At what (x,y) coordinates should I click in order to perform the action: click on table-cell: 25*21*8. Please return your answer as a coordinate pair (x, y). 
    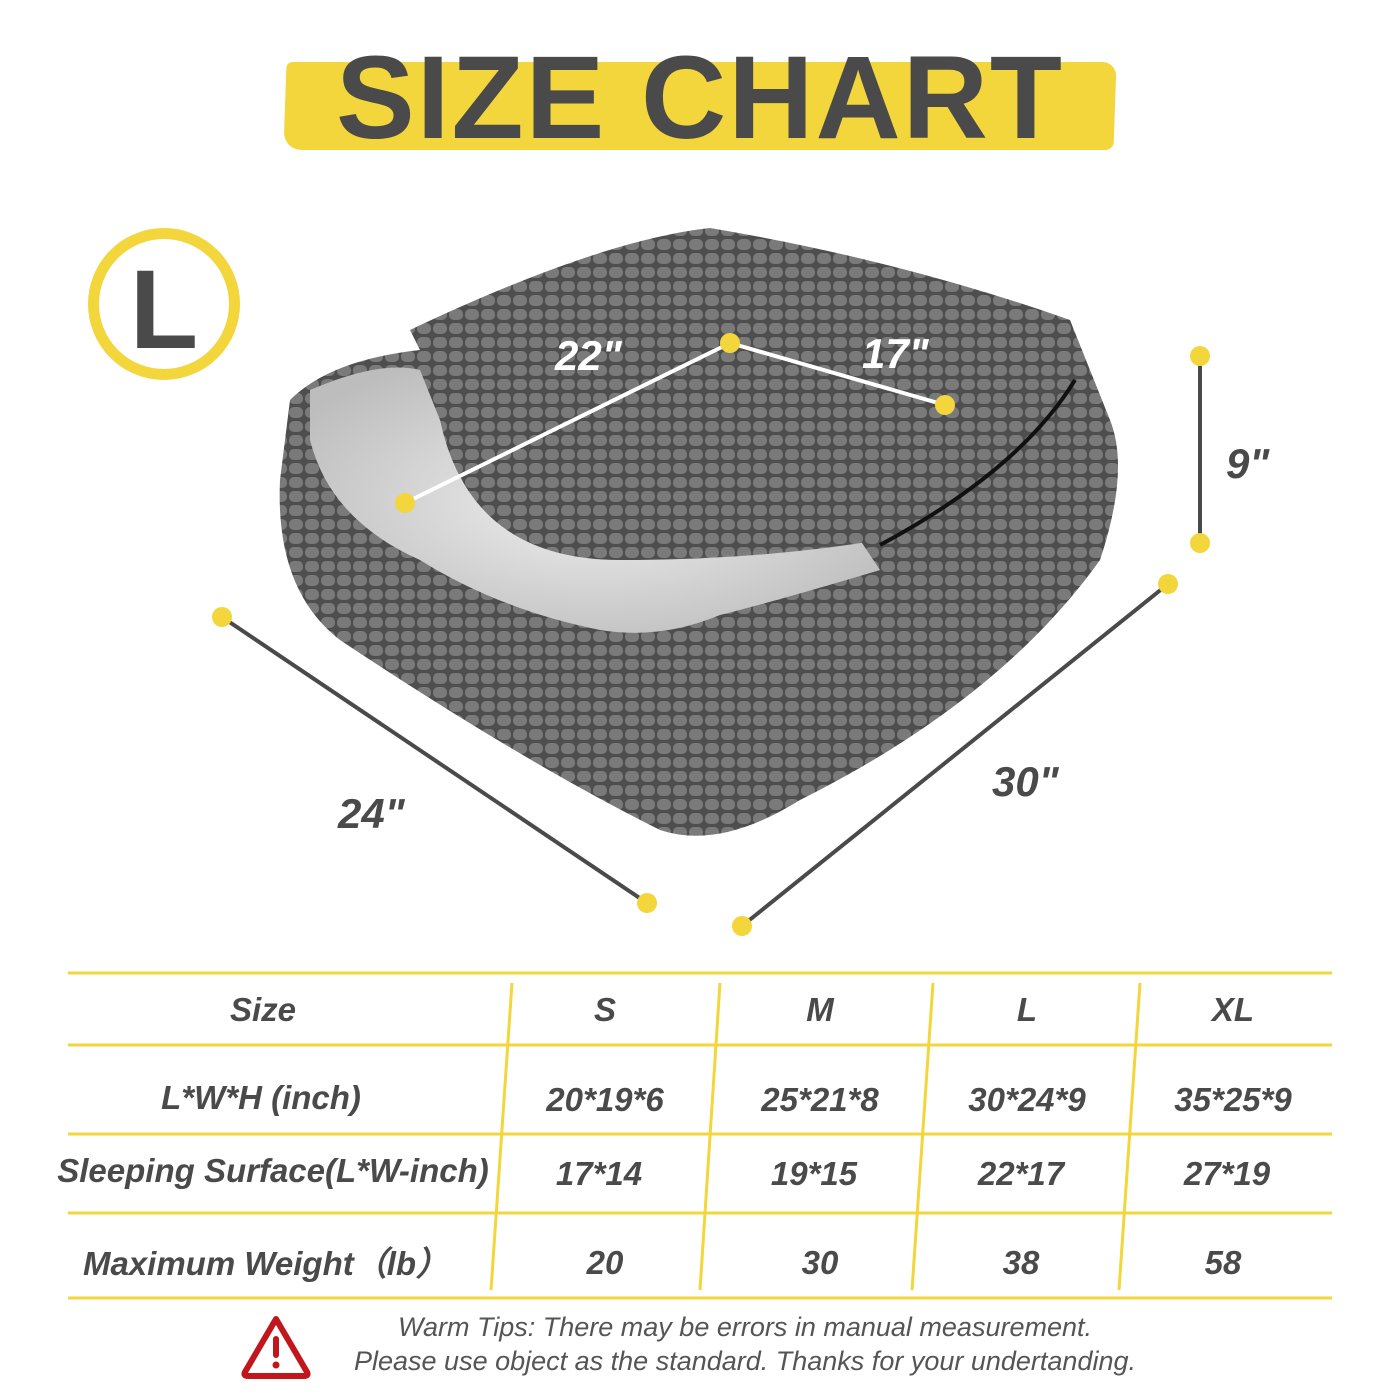
    Looking at the image, I should click on (820, 1099).